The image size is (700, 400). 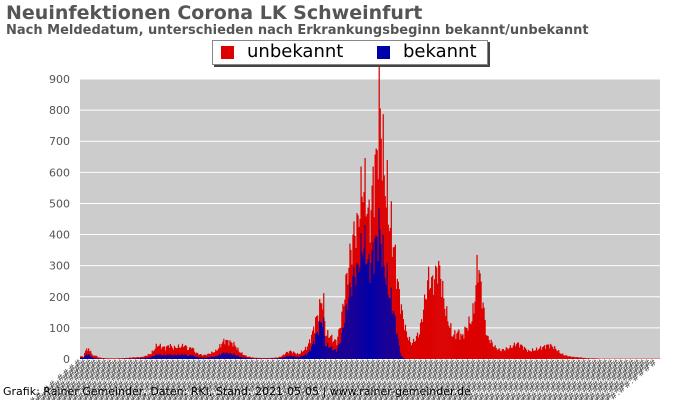 What do you see at coordinates (59, 172) in the screenshot?
I see `y-tick-label: 600` at bounding box center [59, 172].